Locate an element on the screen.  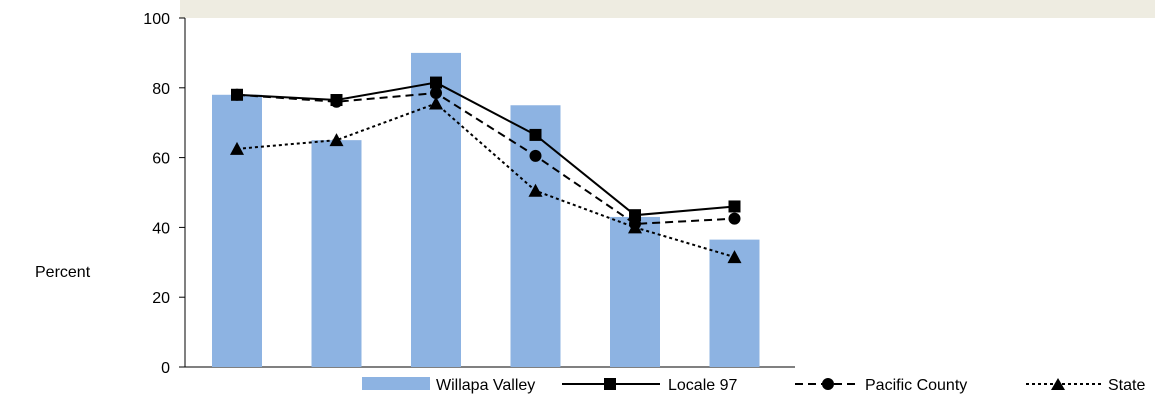
legend-label-pacific-county: Pacific County is located at coordinates (916, 385).